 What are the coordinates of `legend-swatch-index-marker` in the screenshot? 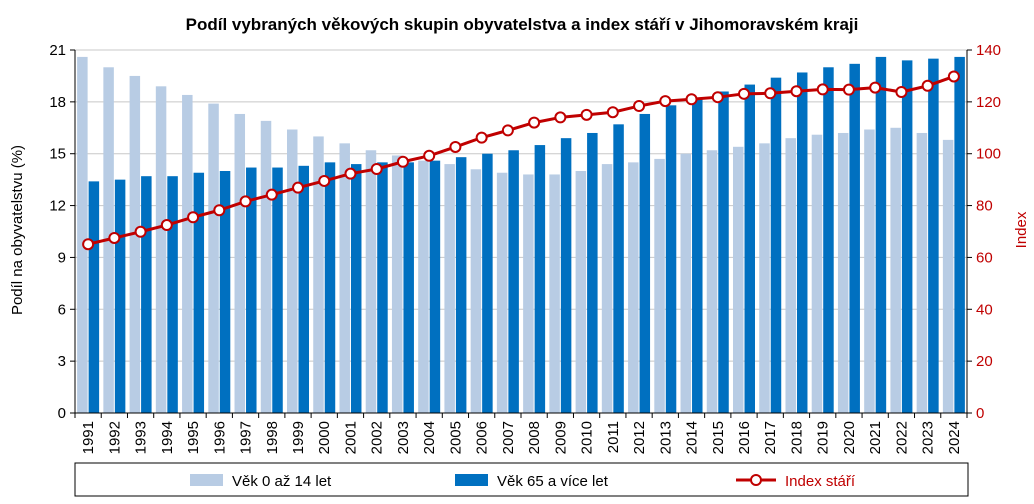 It's located at (756, 480).